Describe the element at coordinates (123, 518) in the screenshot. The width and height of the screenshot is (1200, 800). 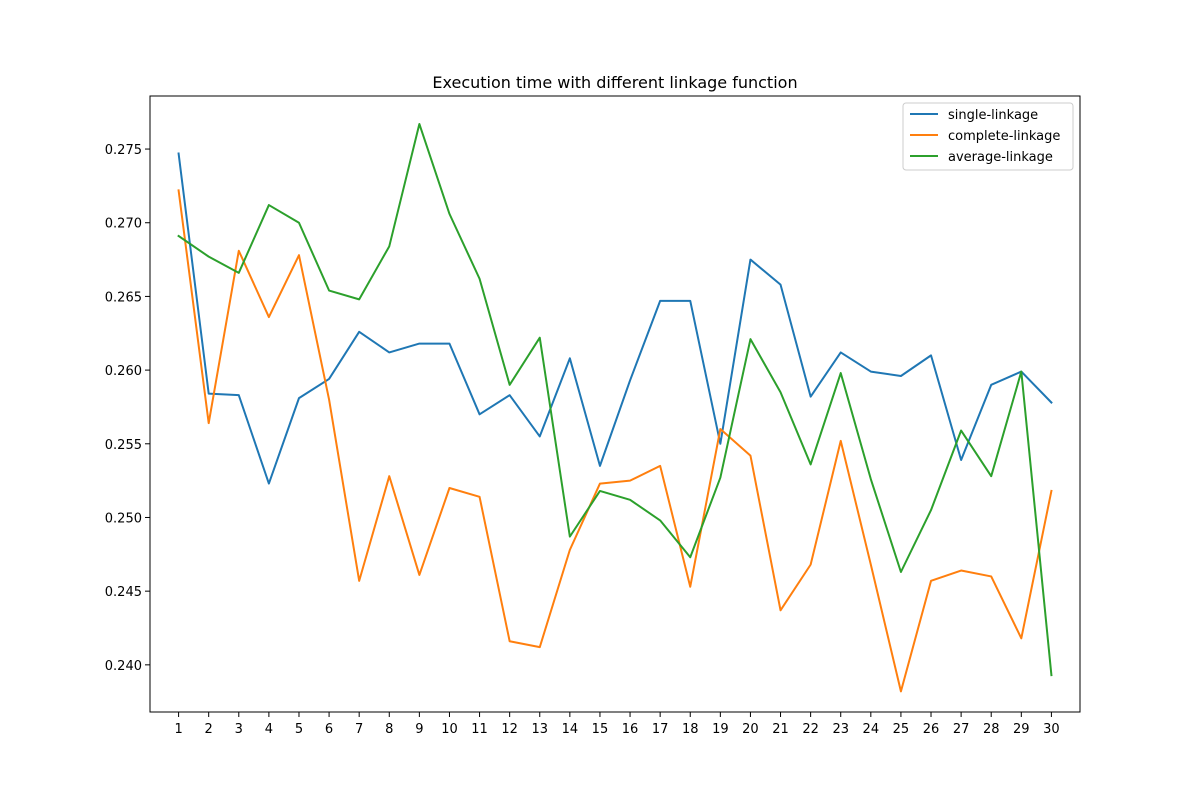
I see `y-tick-label: 0.250` at that location.